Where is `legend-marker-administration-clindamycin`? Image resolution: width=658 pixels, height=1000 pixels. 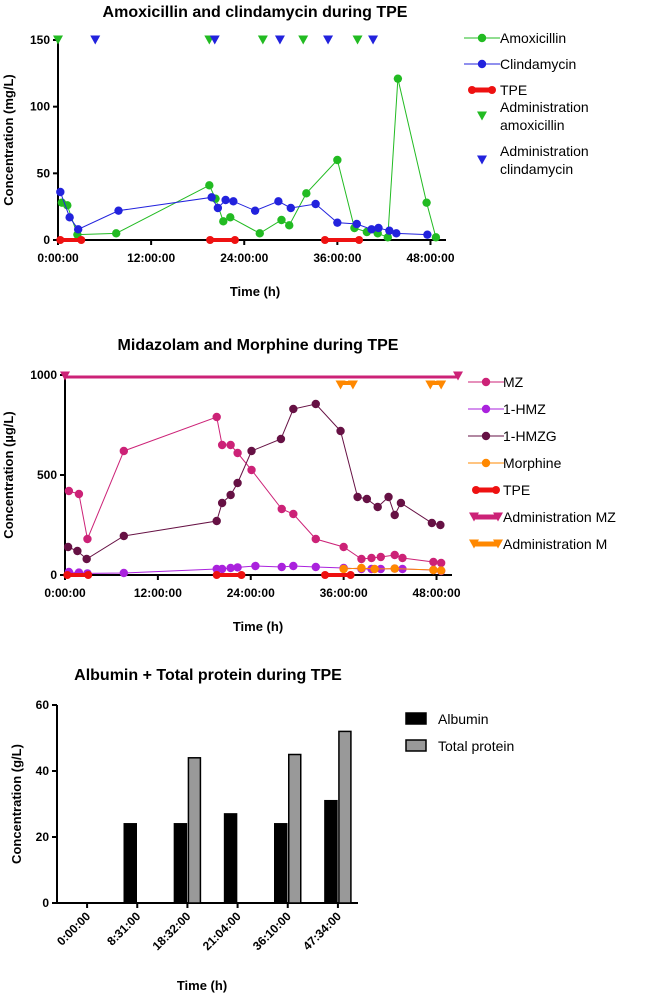 legend-marker-administration-clindamycin is located at coordinates (482, 160).